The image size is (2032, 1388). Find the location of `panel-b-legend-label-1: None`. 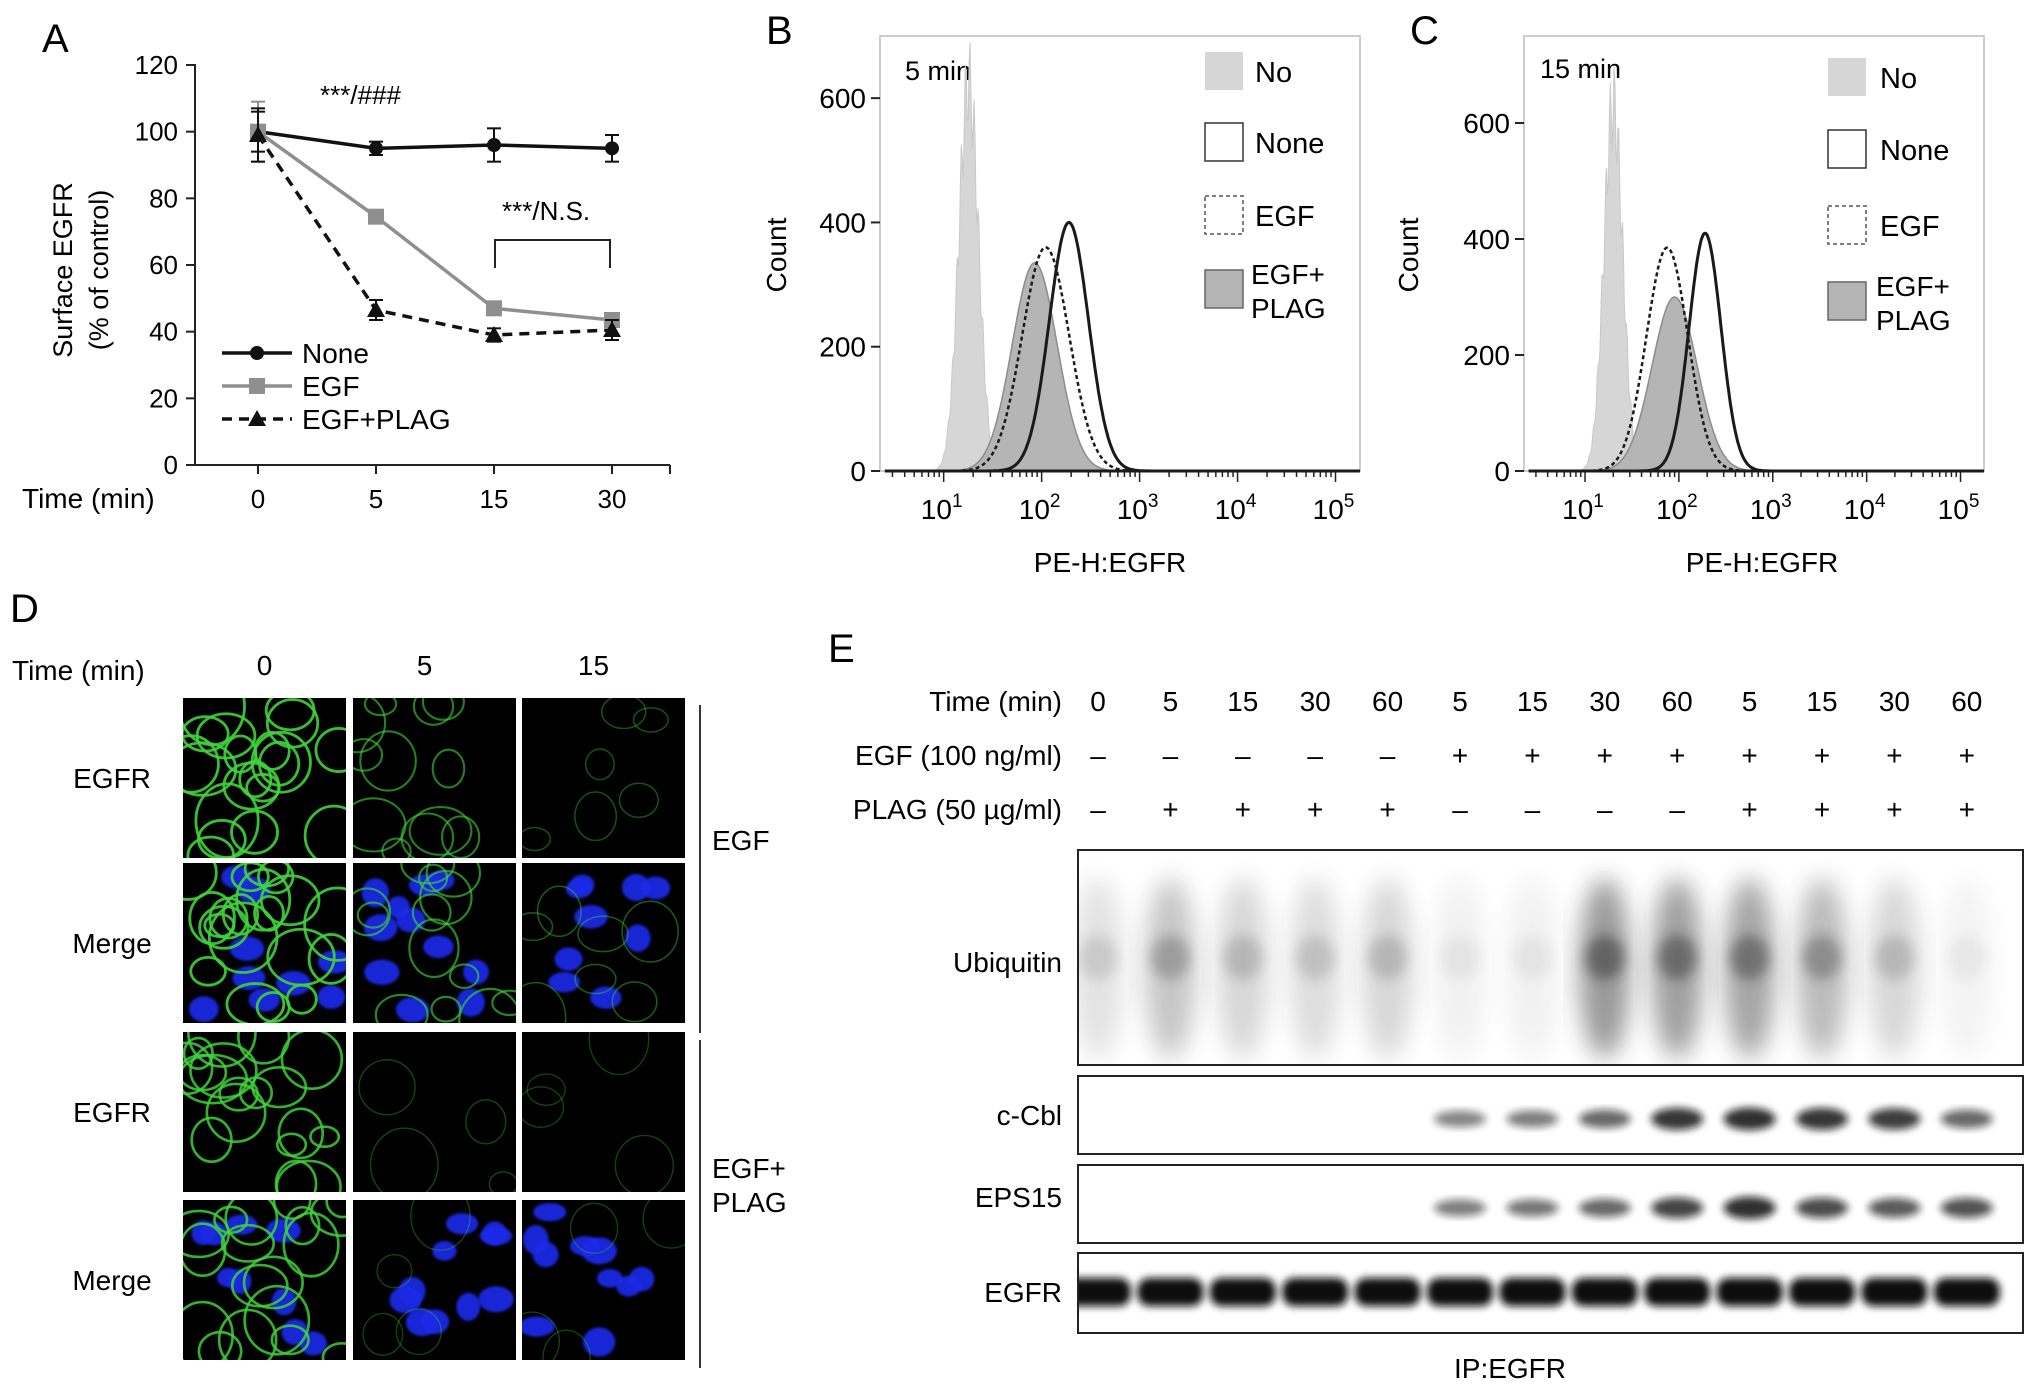

panel-b-legend-label-1: None is located at coordinates (1289, 144).